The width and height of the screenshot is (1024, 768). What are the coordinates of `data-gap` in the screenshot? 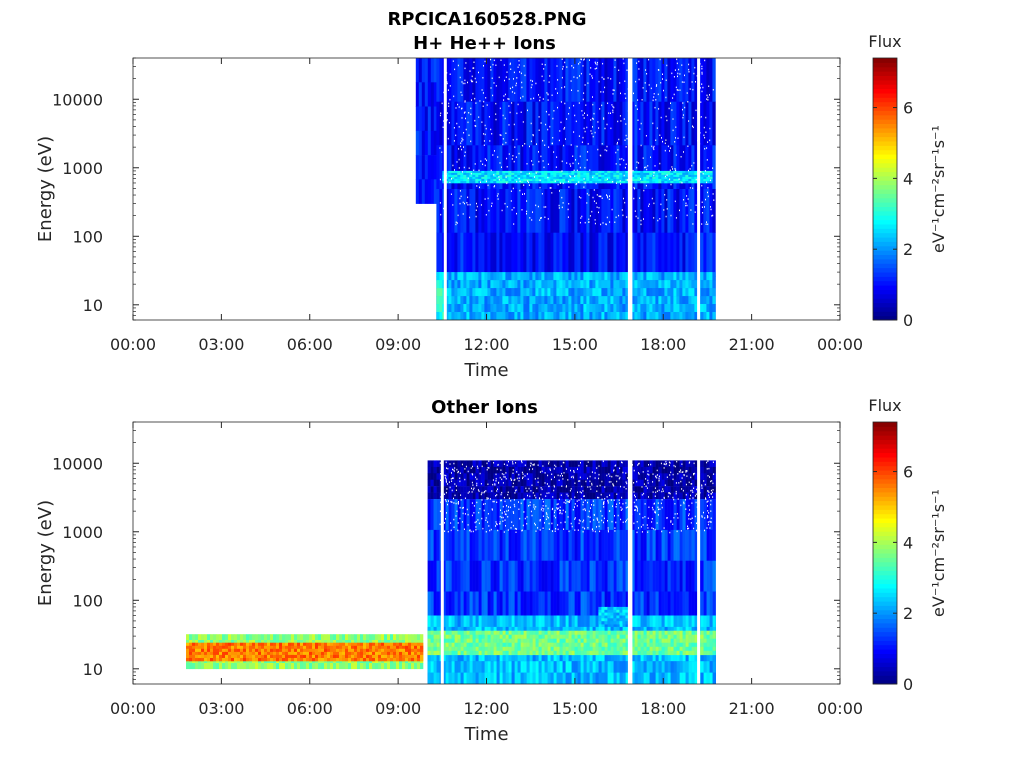 It's located at (631, 189).